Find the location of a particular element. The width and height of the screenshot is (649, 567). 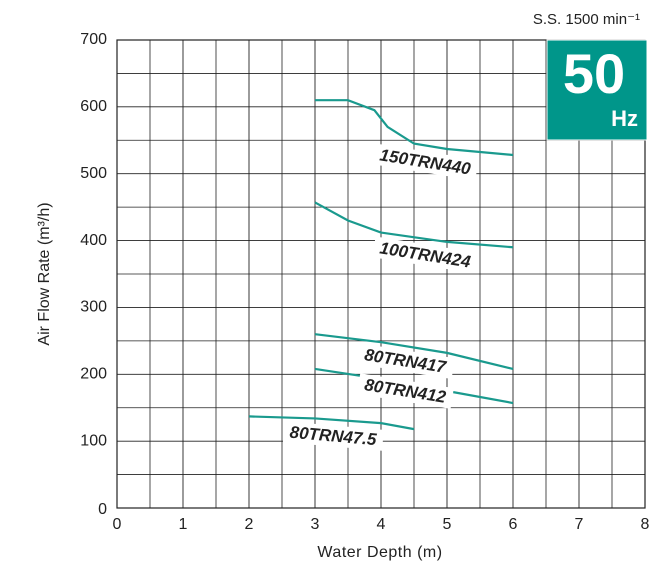

x-tick-label: 6 is located at coordinates (513, 524).